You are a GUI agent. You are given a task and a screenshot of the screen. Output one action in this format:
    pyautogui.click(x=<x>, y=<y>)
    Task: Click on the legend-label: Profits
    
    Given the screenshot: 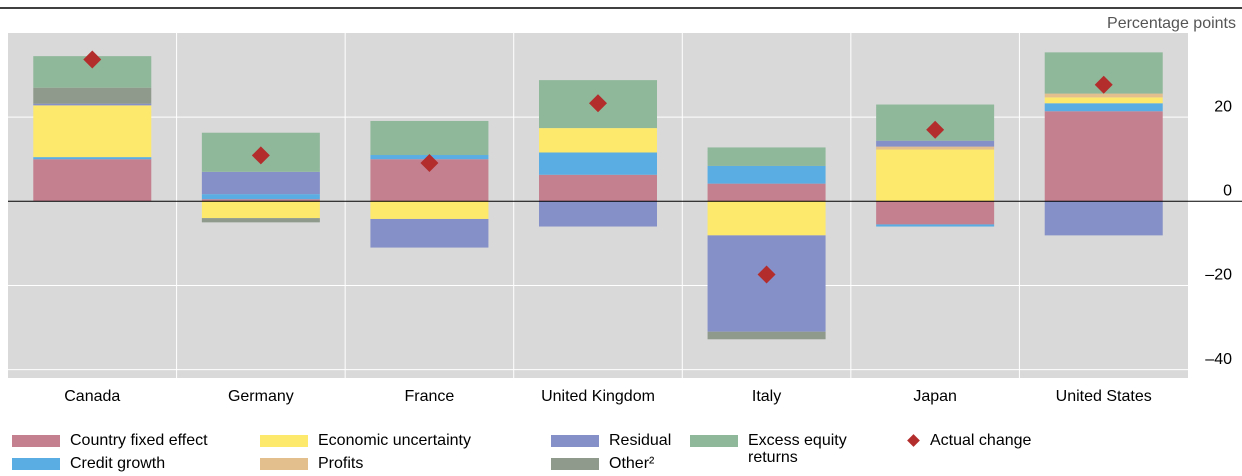 What is the action you would take?
    pyautogui.click(x=341, y=463)
    